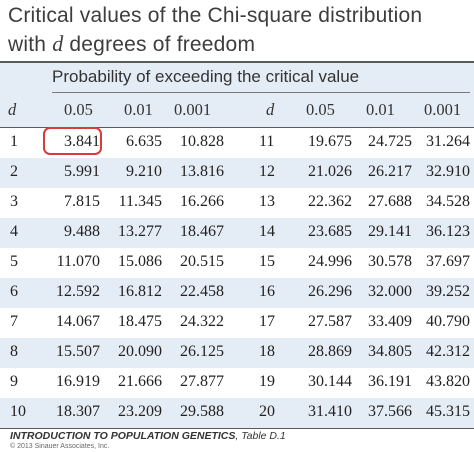 Image resolution: width=474 pixels, height=452 pixels. I want to click on cell-005-left: 3.841, so click(82, 141).